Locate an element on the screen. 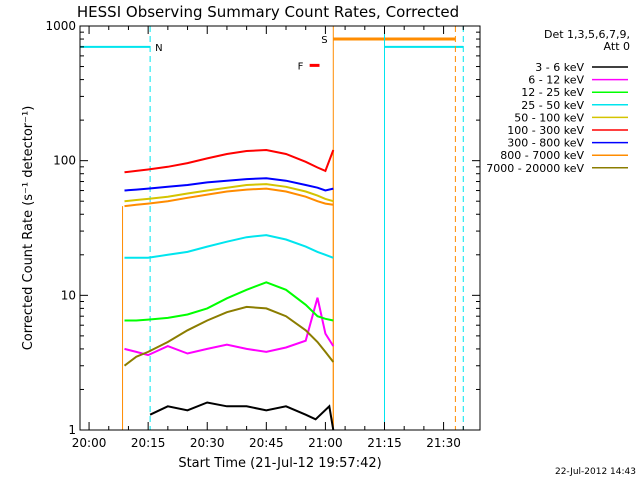 This screenshot has height=480, width=640. saa-flag-label: S is located at coordinates (324, 40).